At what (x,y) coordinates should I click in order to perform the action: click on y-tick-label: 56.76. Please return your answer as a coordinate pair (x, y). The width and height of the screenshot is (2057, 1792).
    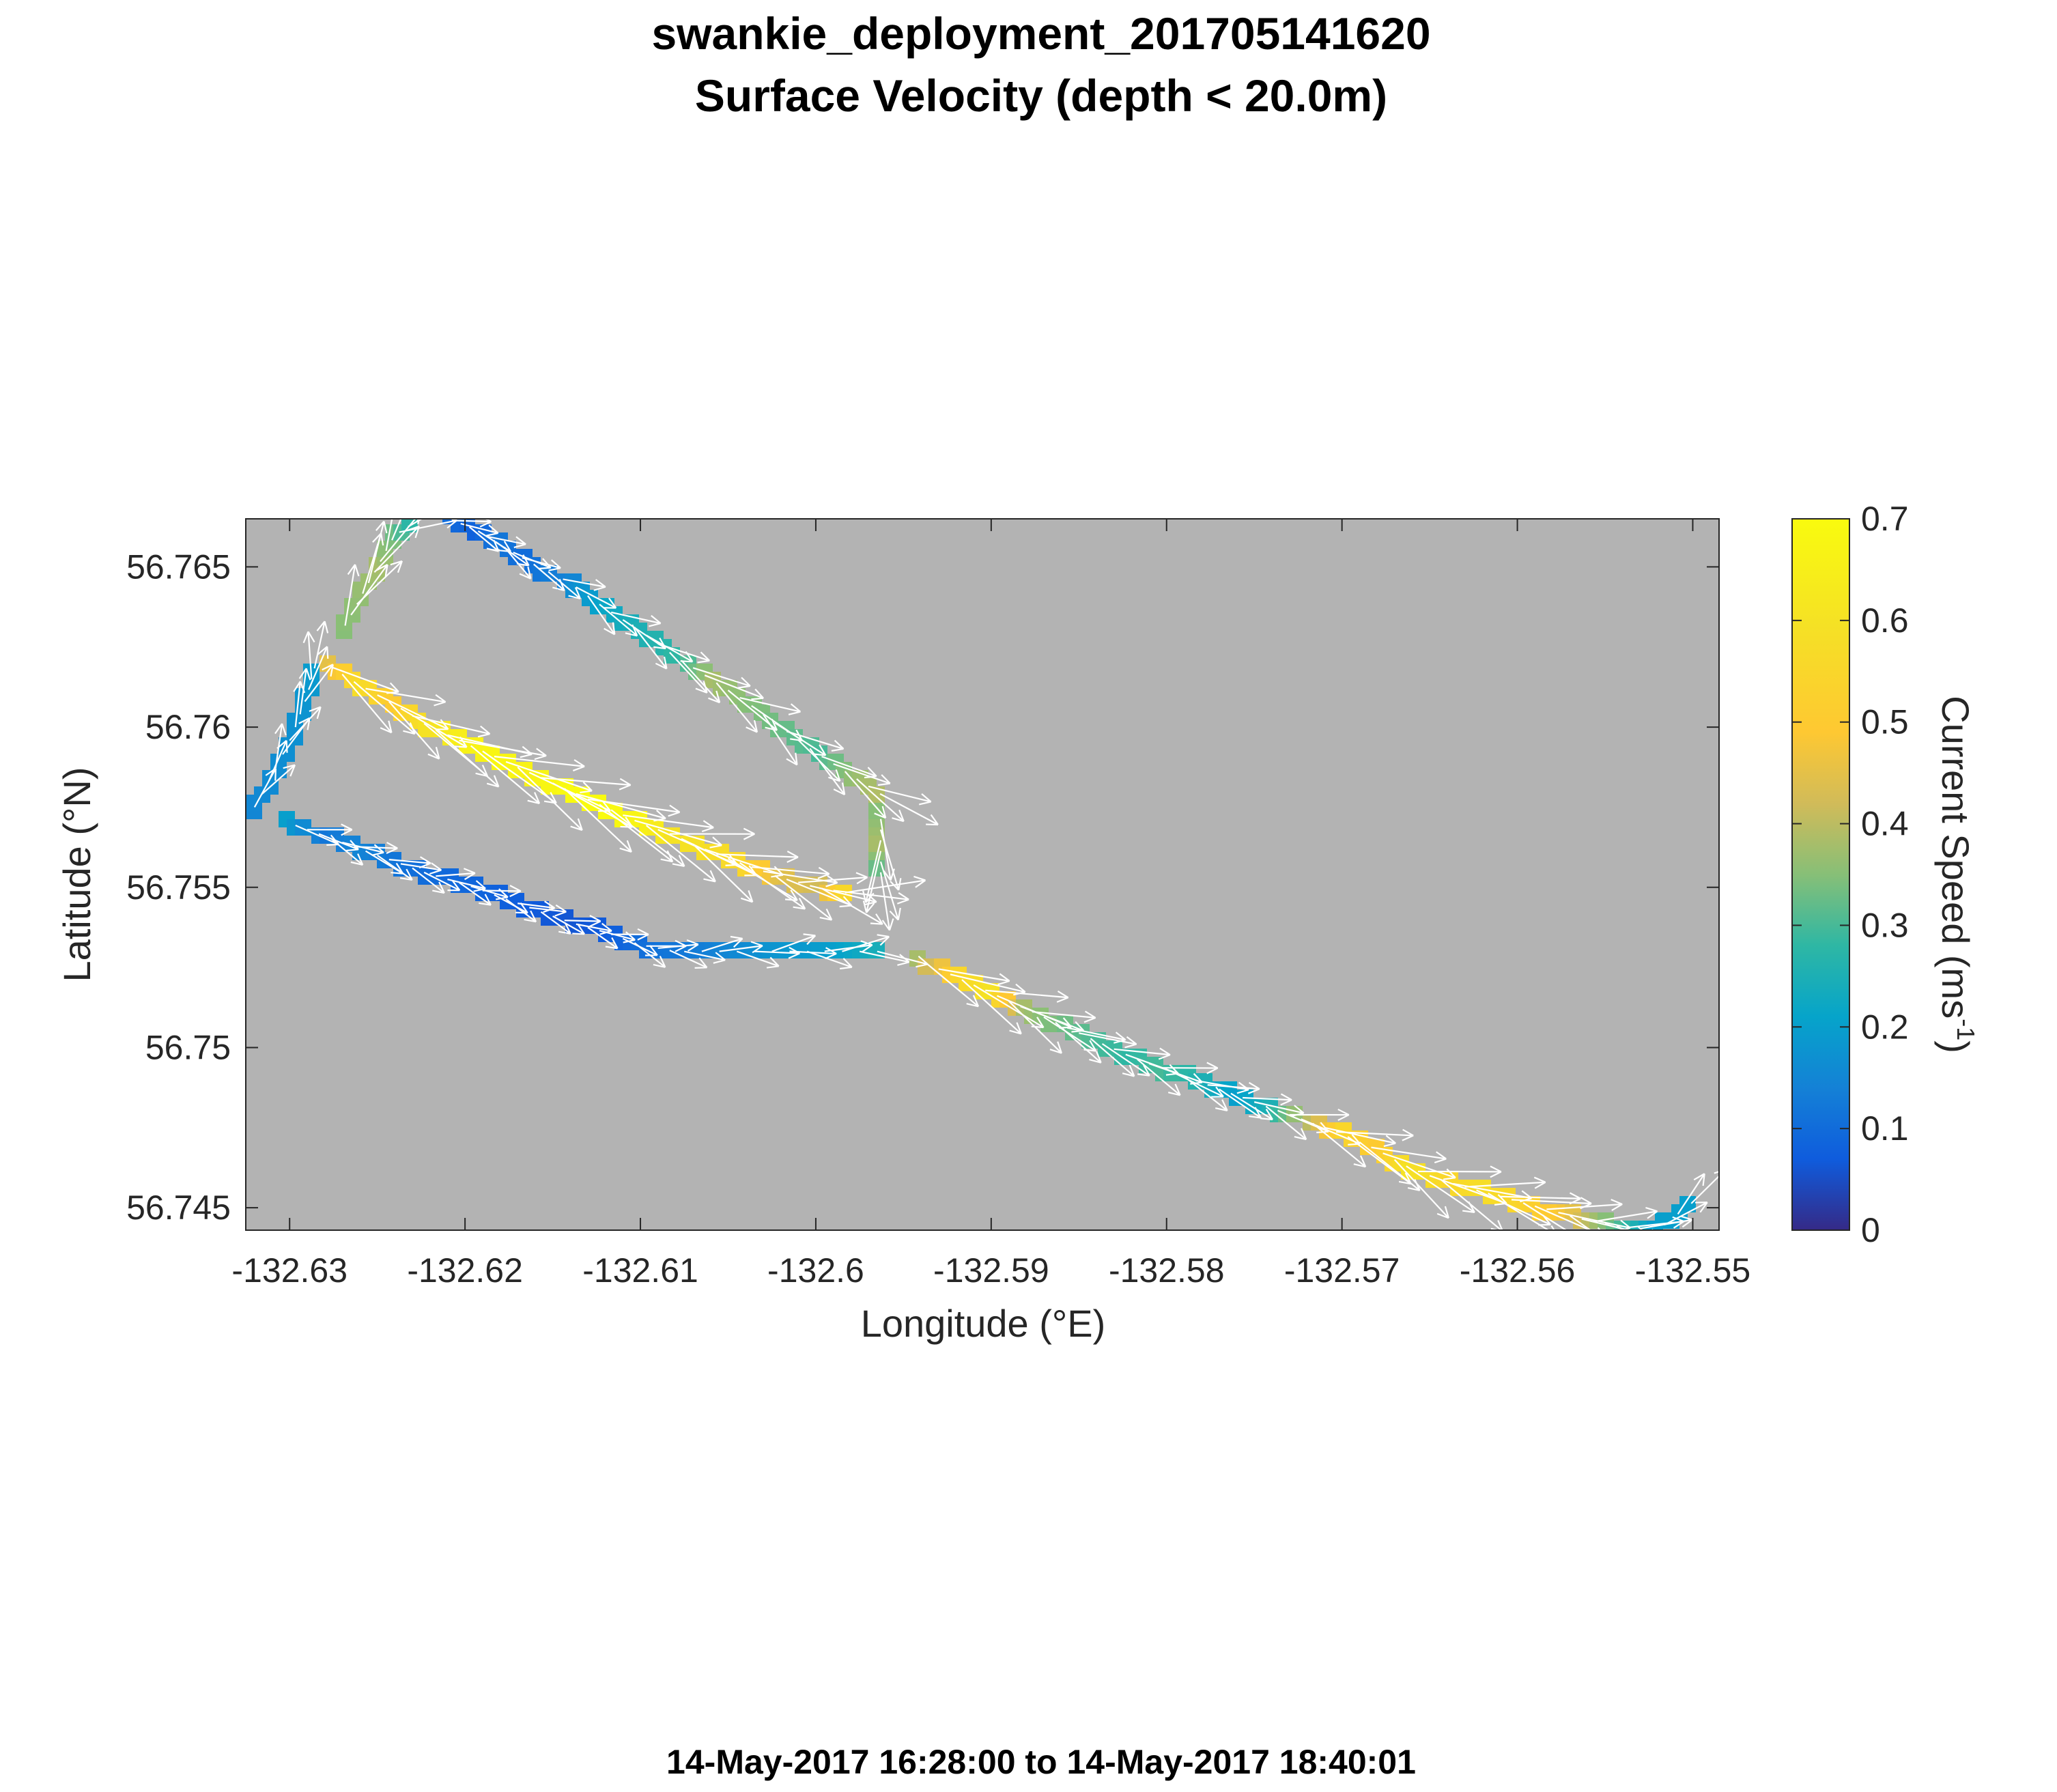
    Looking at the image, I should click on (188, 727).